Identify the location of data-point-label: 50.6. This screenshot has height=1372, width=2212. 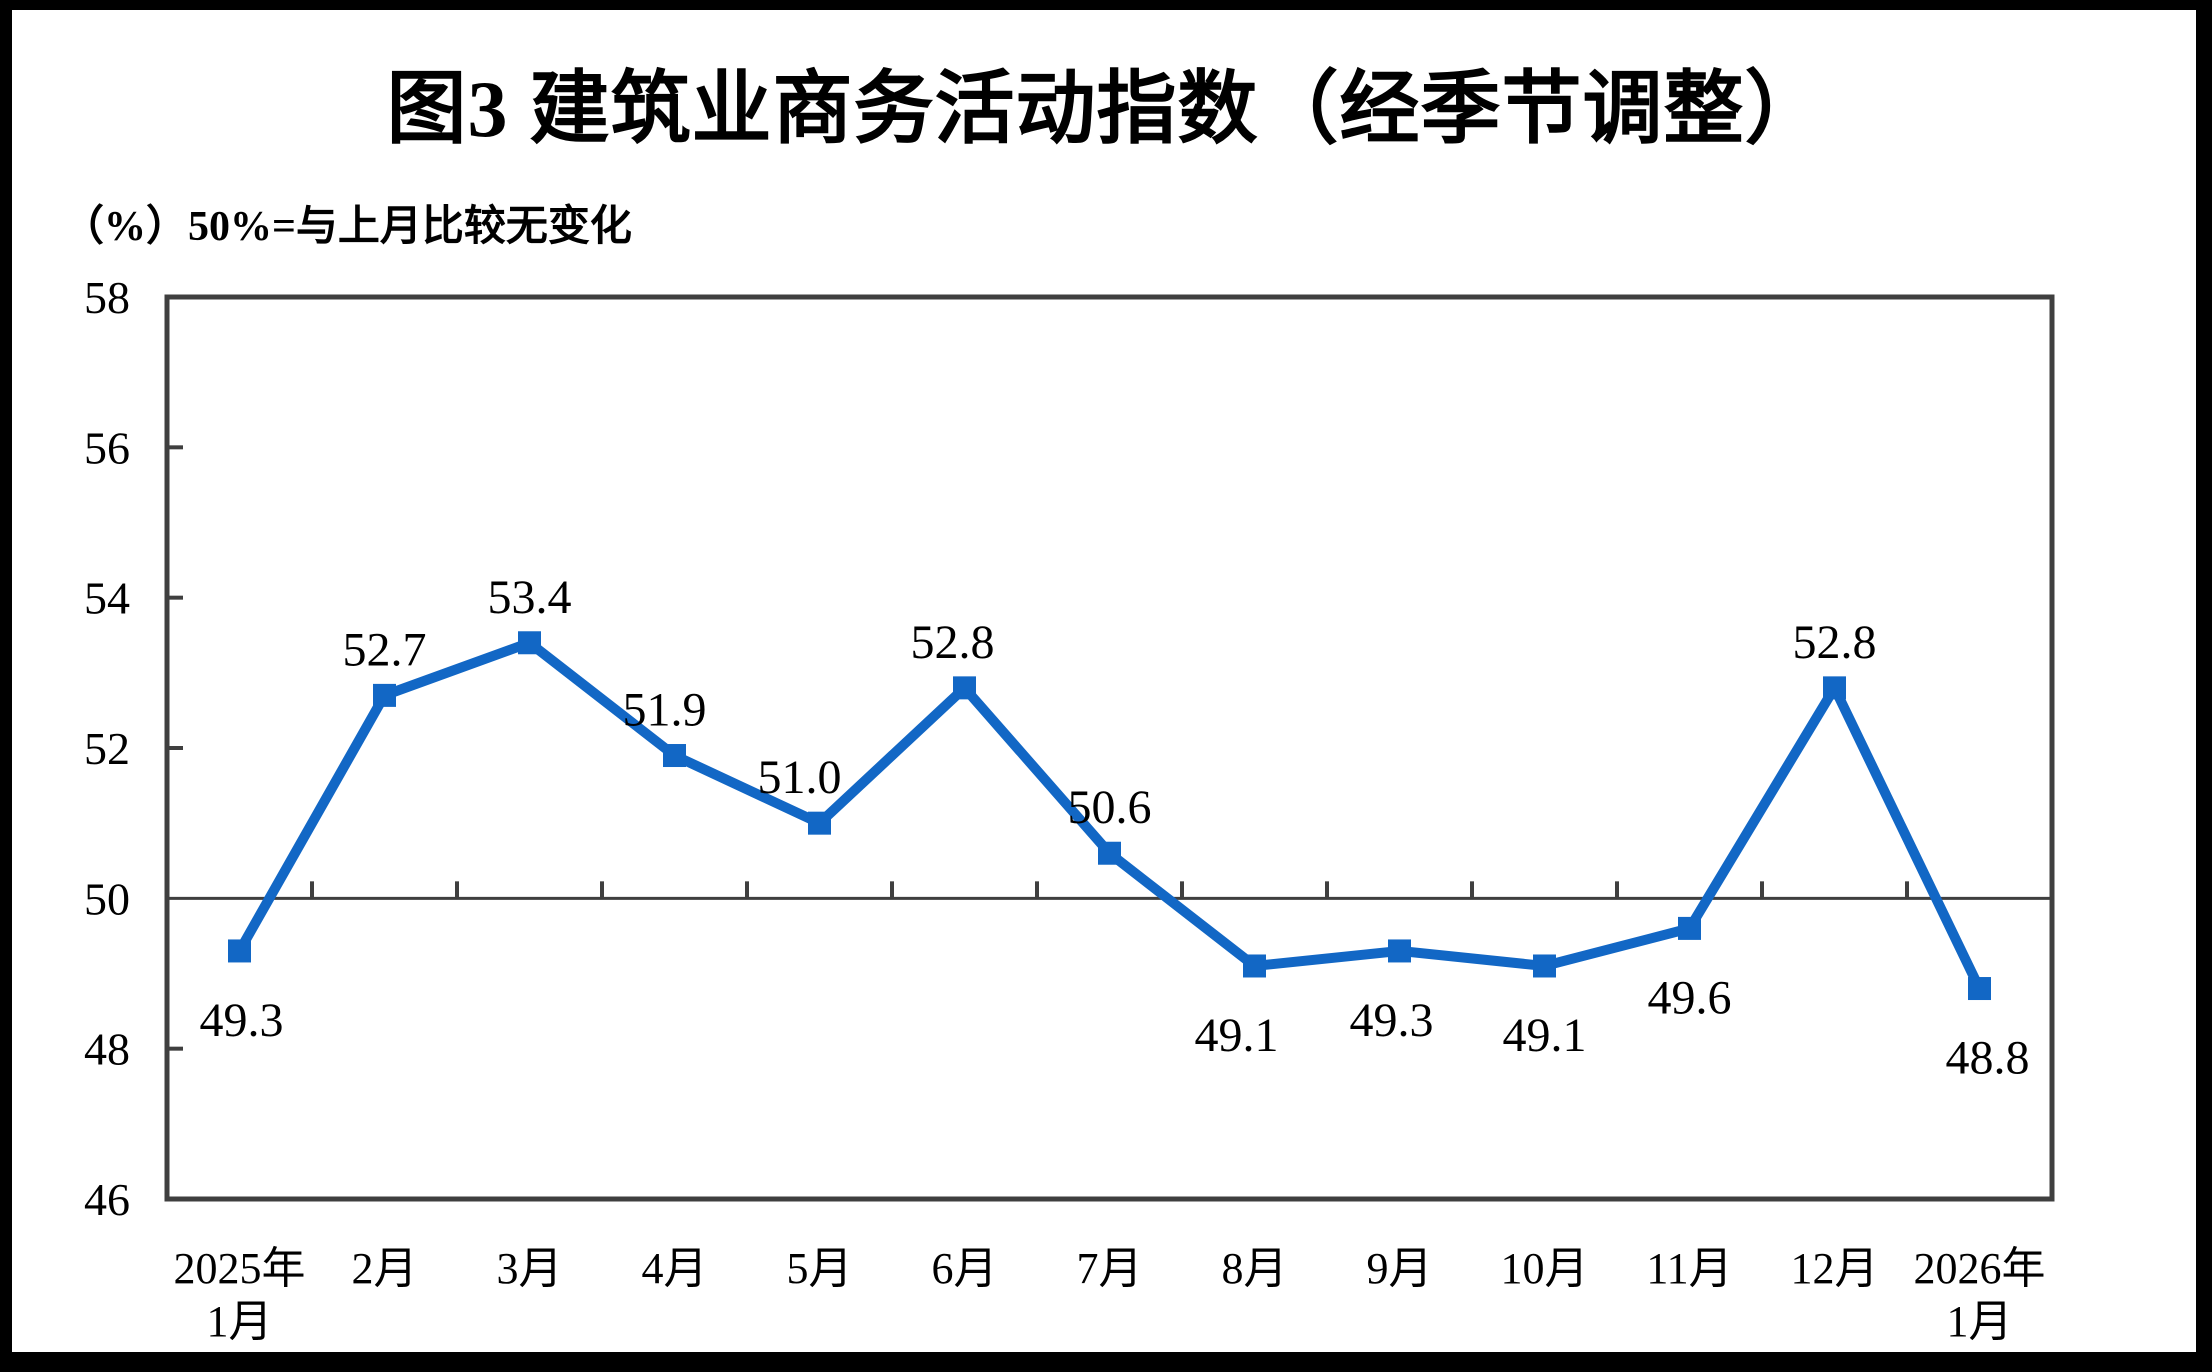
(1110, 807).